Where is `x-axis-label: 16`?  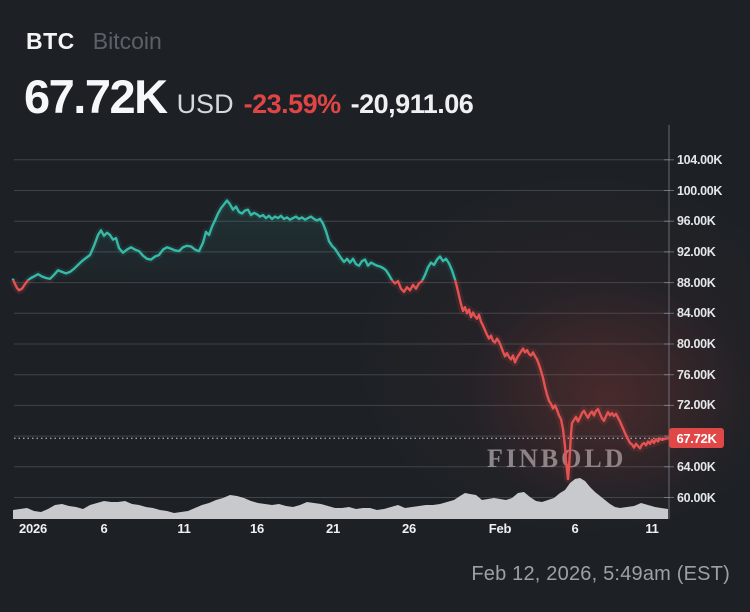
x-axis-label: 16 is located at coordinates (257, 528).